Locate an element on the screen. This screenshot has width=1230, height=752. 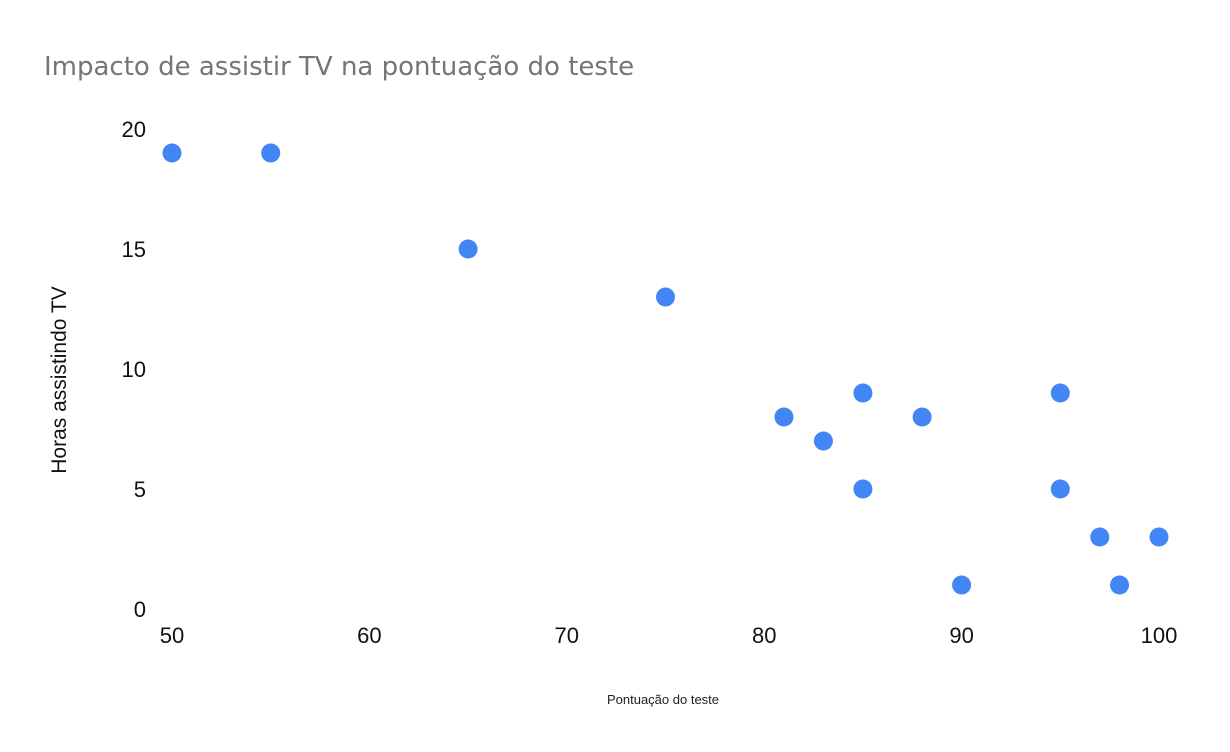
y-tick-label: 10 is located at coordinates (134, 369).